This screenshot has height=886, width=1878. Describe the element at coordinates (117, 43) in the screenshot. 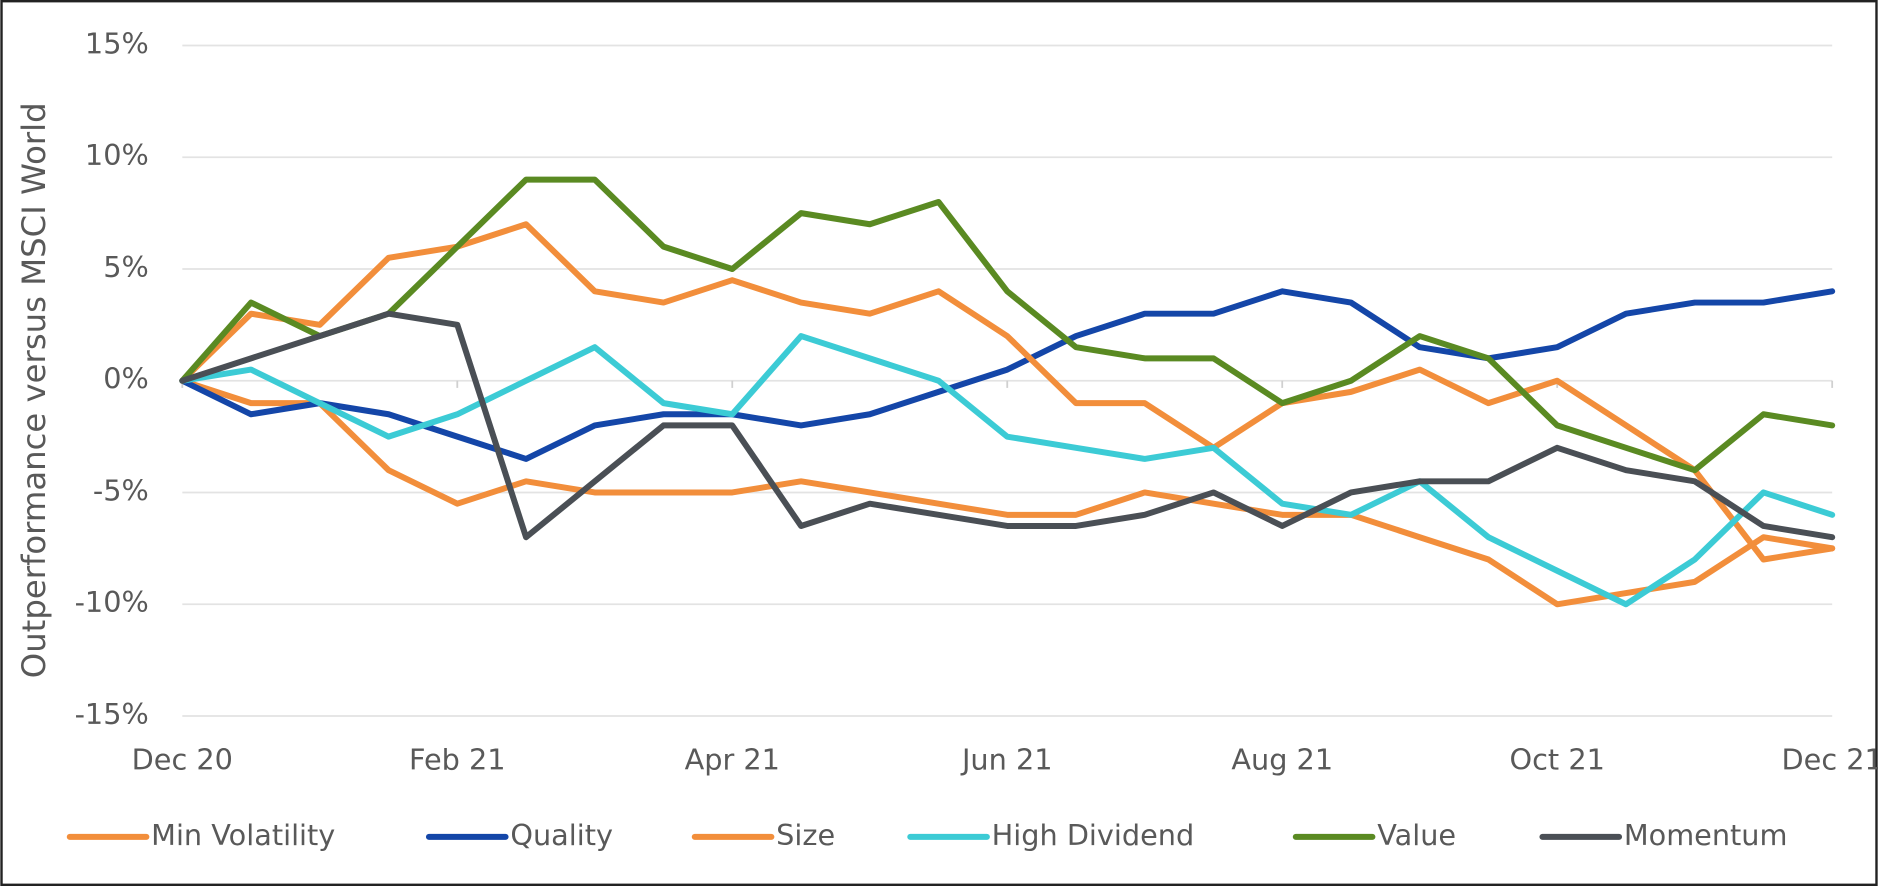

I see `y-tick-label: 15%` at that location.